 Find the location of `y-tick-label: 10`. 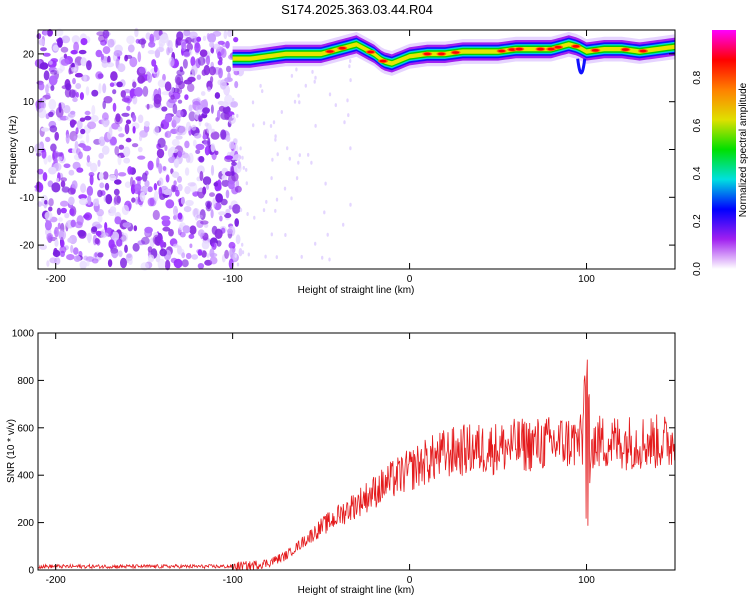

y-tick-label: 10 is located at coordinates (29, 102).